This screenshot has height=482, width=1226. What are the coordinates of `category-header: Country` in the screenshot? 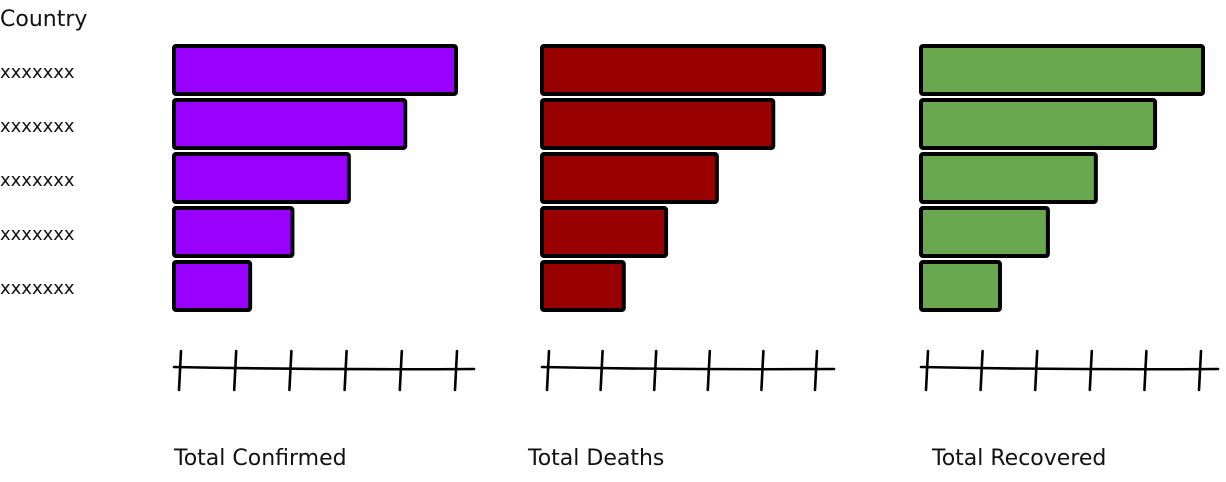 It's located at (43, 19).